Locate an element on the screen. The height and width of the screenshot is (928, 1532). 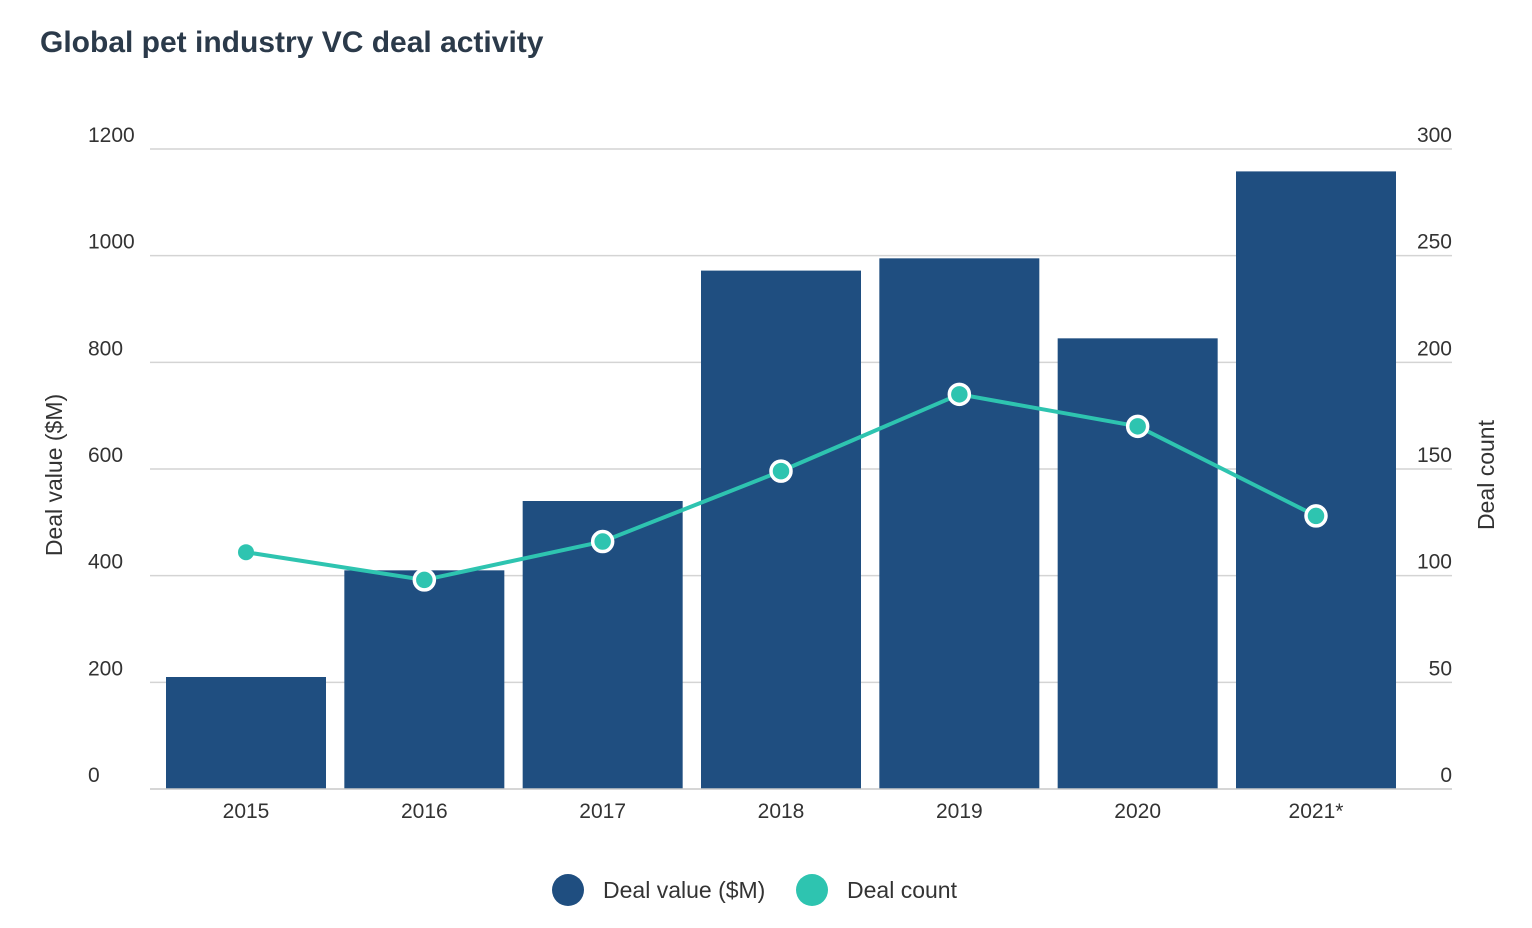
bar-2019 is located at coordinates (959, 523).